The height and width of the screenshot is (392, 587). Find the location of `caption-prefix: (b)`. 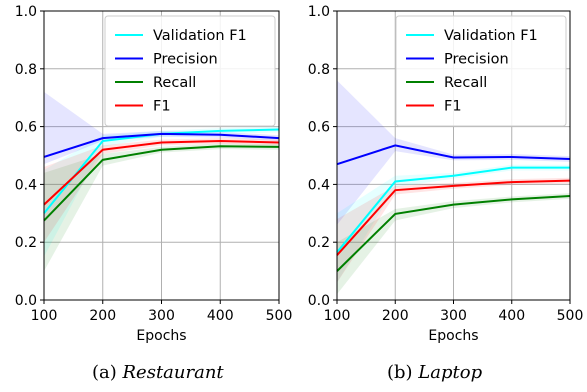

caption-prefix: (b) is located at coordinates (403, 372).